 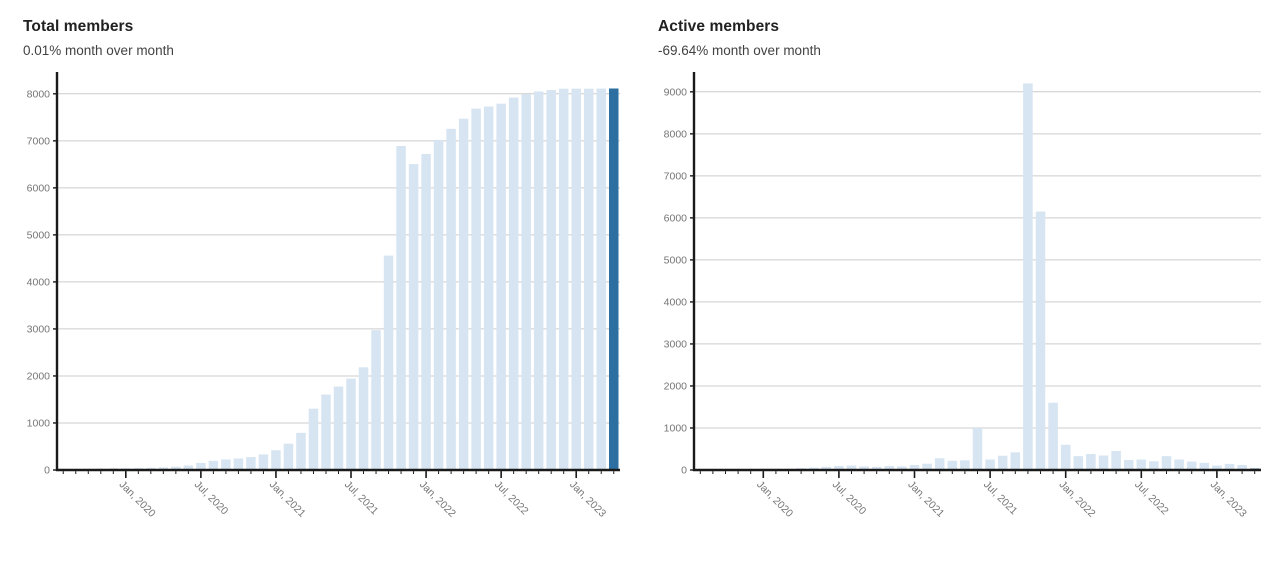 What do you see at coordinates (327, 38) in the screenshot?
I see `total-members-header: Total members 0.01% month over month` at bounding box center [327, 38].